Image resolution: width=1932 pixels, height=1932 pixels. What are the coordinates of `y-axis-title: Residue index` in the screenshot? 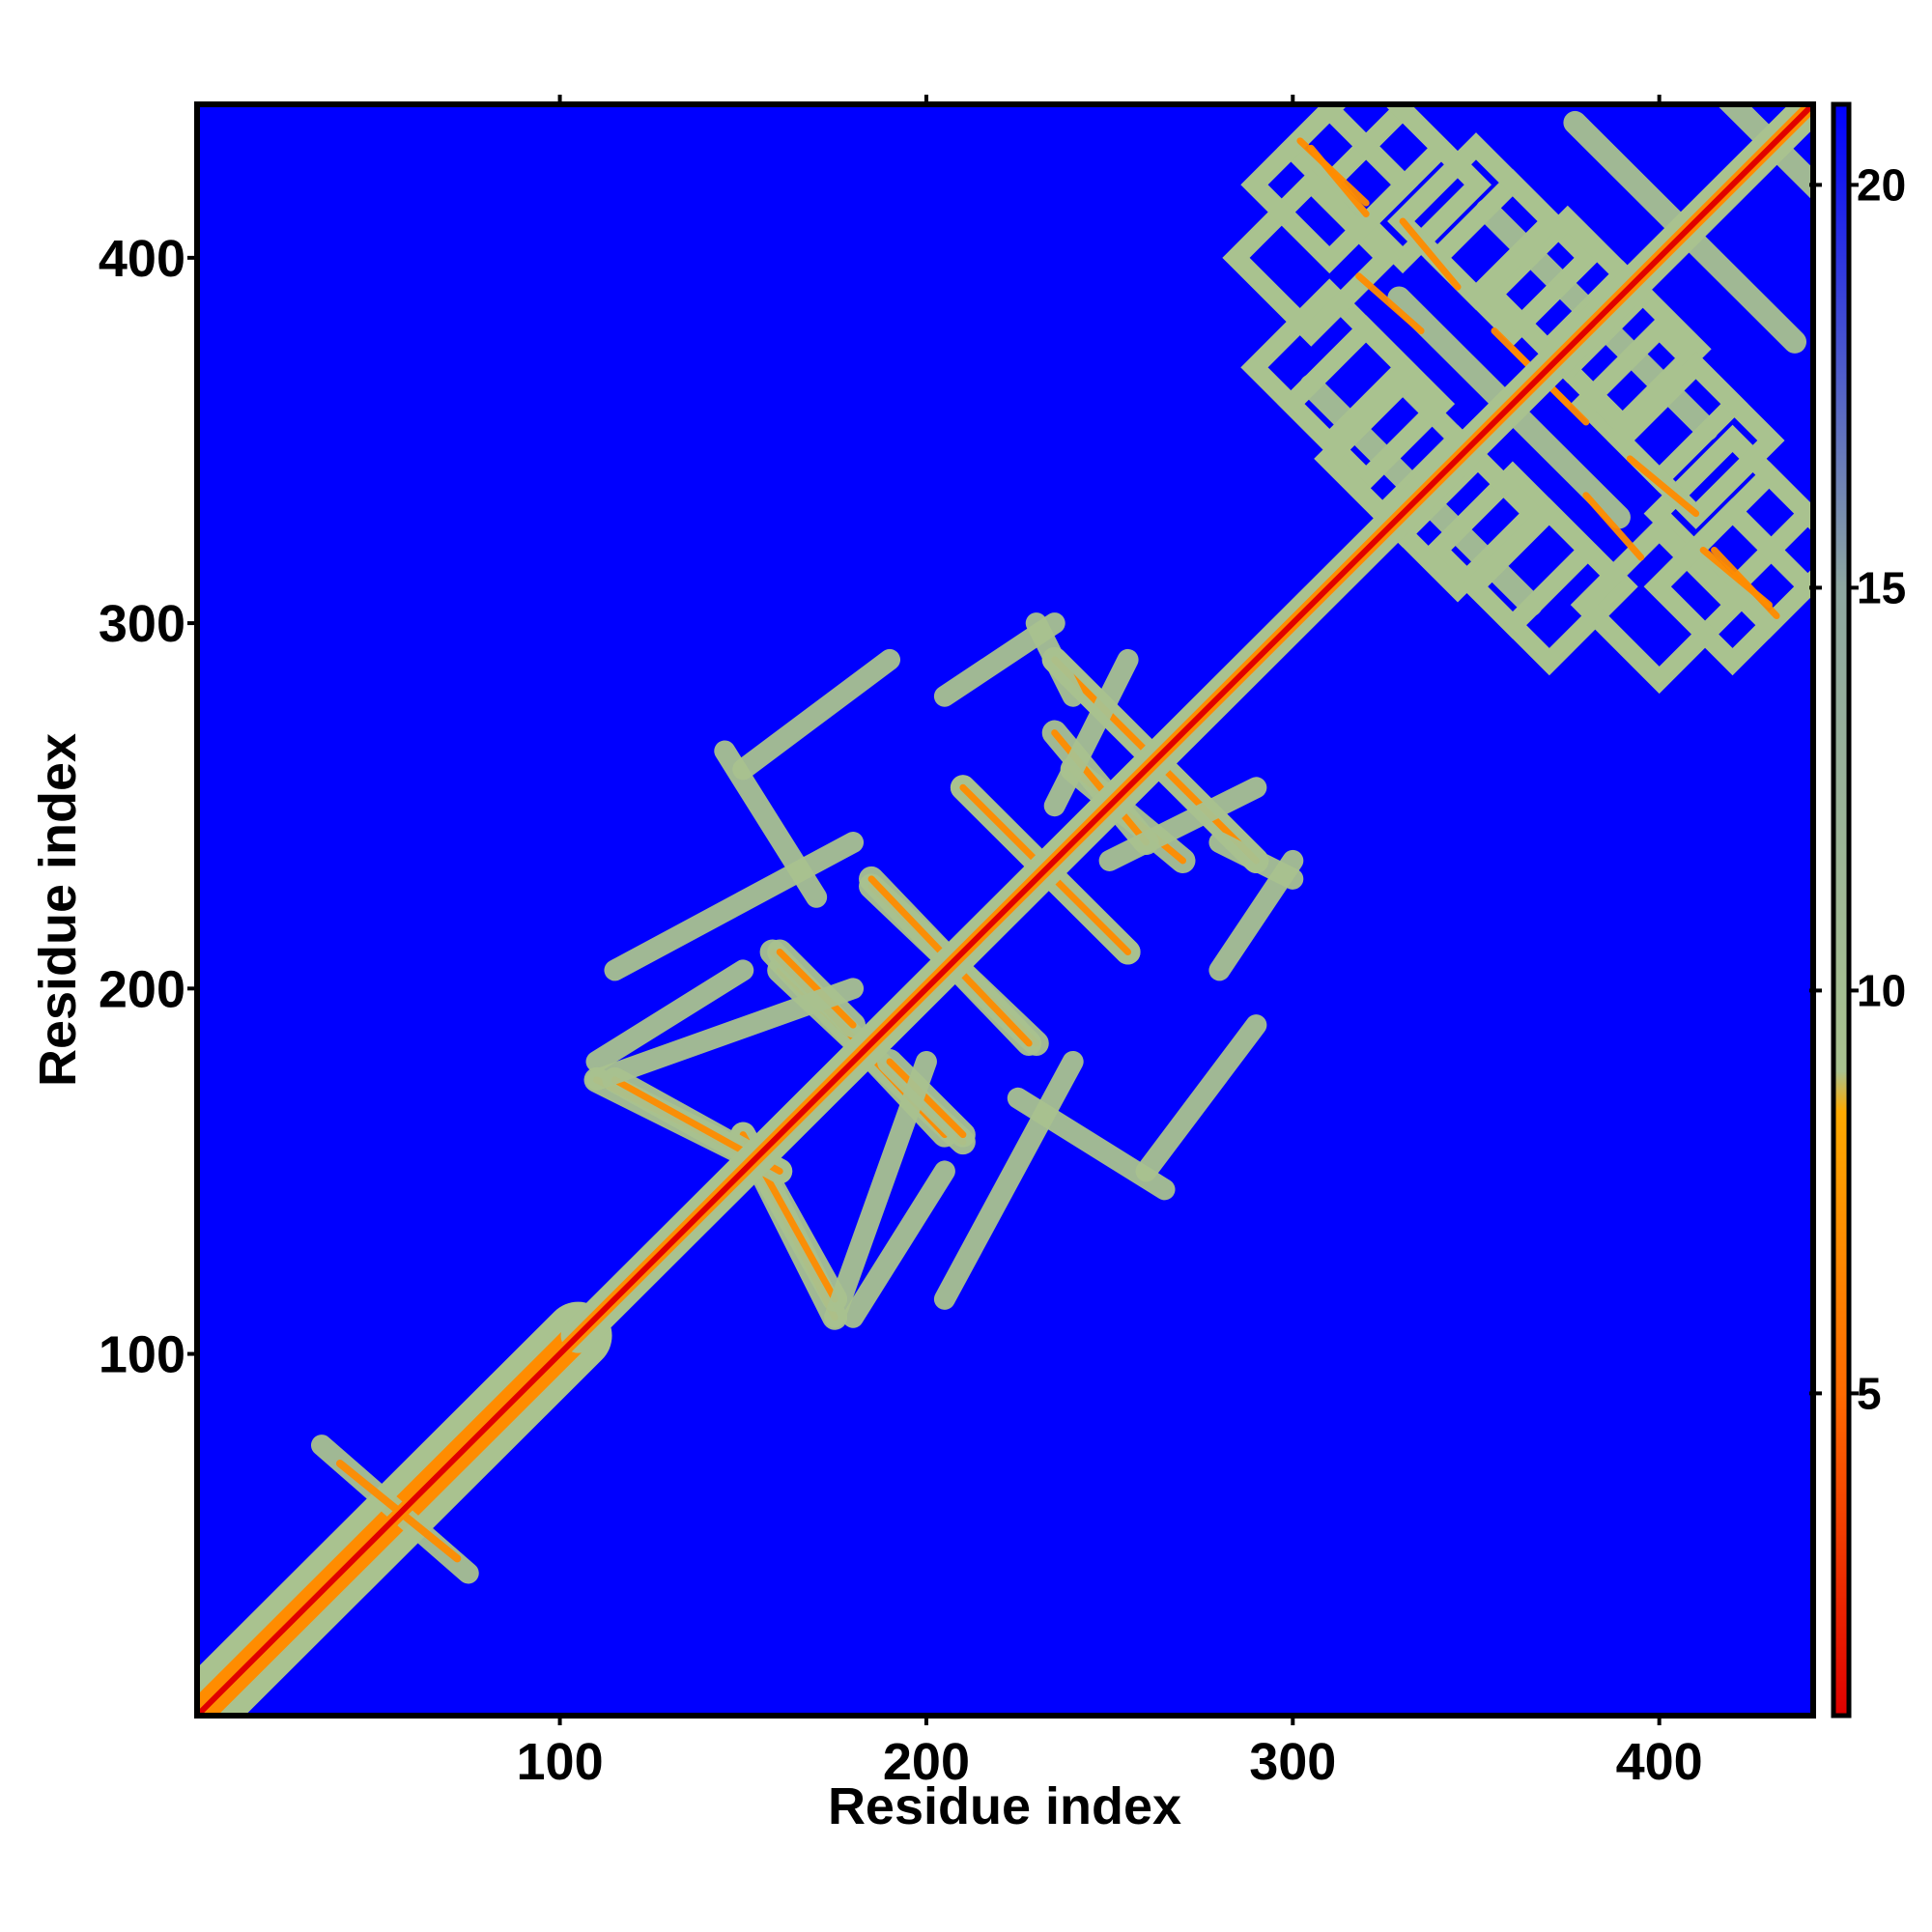 It's located at (58, 910).